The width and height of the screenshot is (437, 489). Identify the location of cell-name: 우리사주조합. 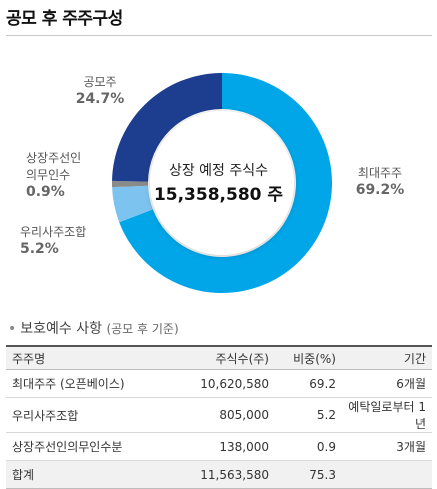
(87, 415).